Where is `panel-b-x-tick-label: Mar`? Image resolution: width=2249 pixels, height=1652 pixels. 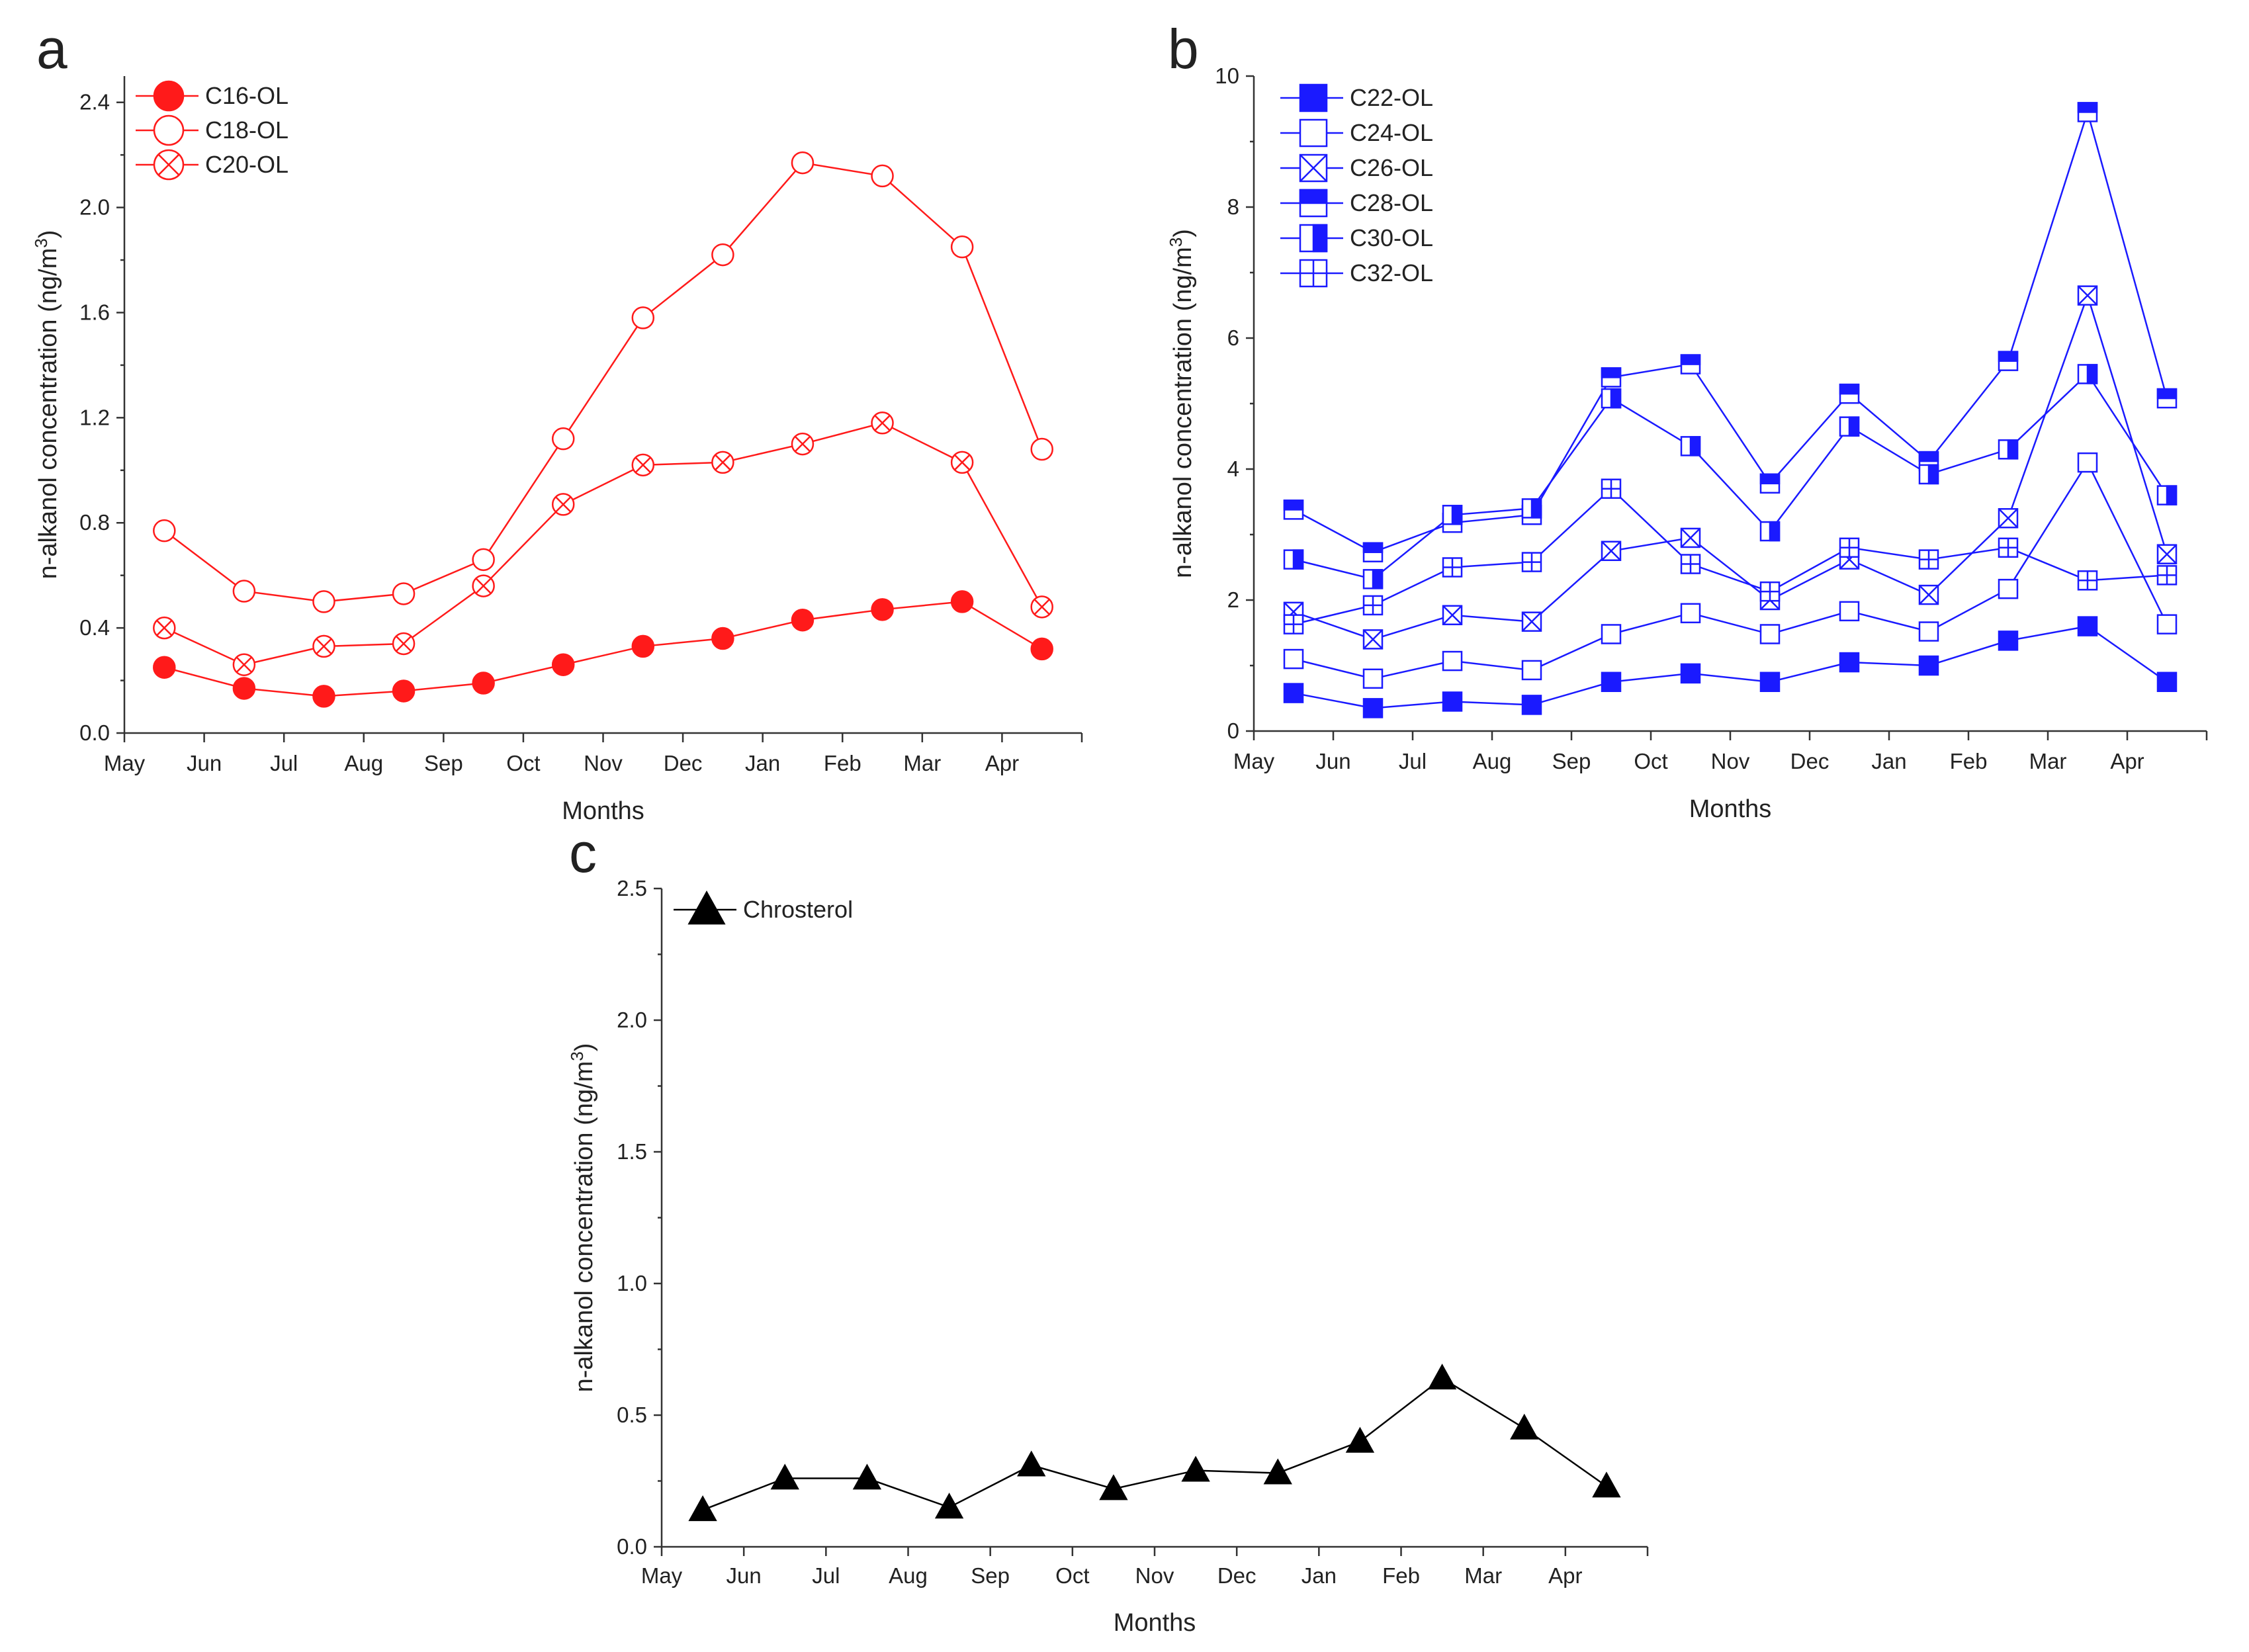 panel-b-x-tick-label: Mar is located at coordinates (2048, 761).